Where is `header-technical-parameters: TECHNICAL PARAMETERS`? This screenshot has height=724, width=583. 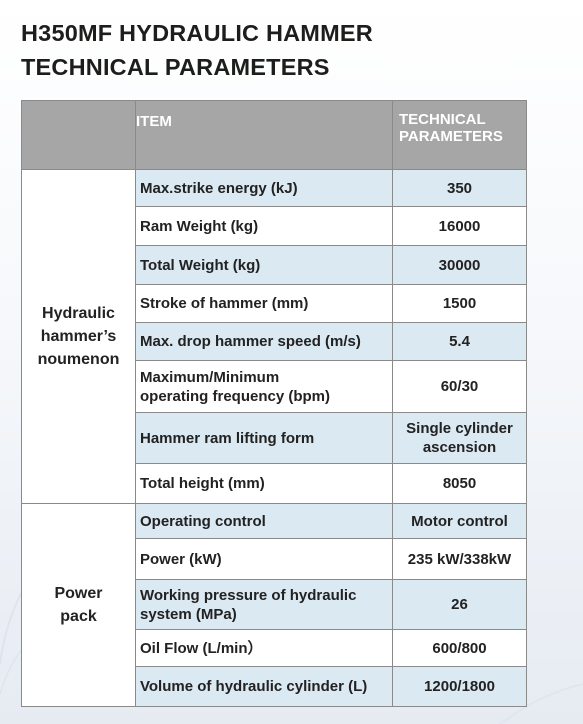
header-technical-parameters: TECHNICAL PARAMETERS is located at coordinates (459, 135).